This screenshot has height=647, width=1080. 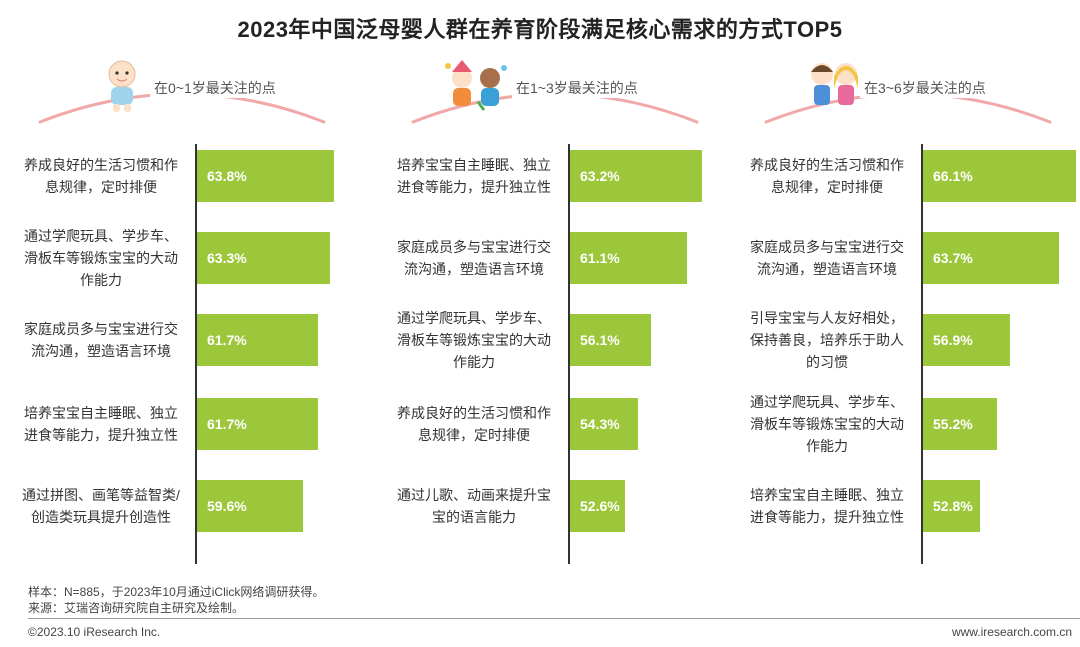 I want to click on website: www.iresearch.com.cn, so click(x=1011, y=632).